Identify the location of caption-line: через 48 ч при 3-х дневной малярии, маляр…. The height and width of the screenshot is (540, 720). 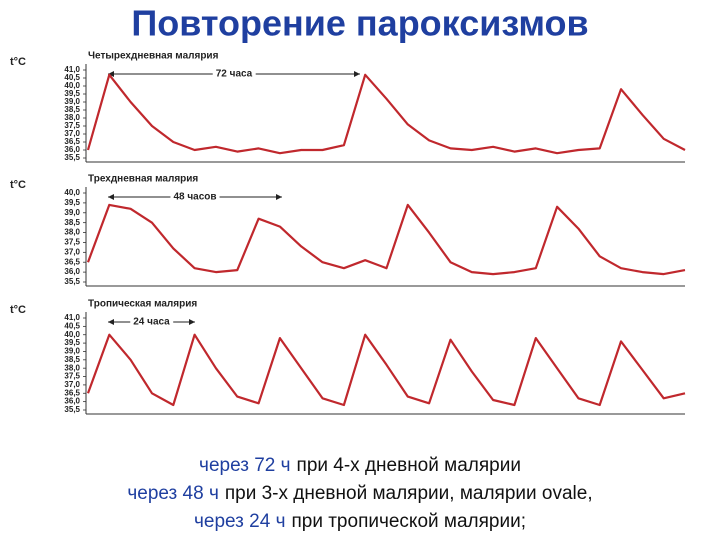
(360, 494).